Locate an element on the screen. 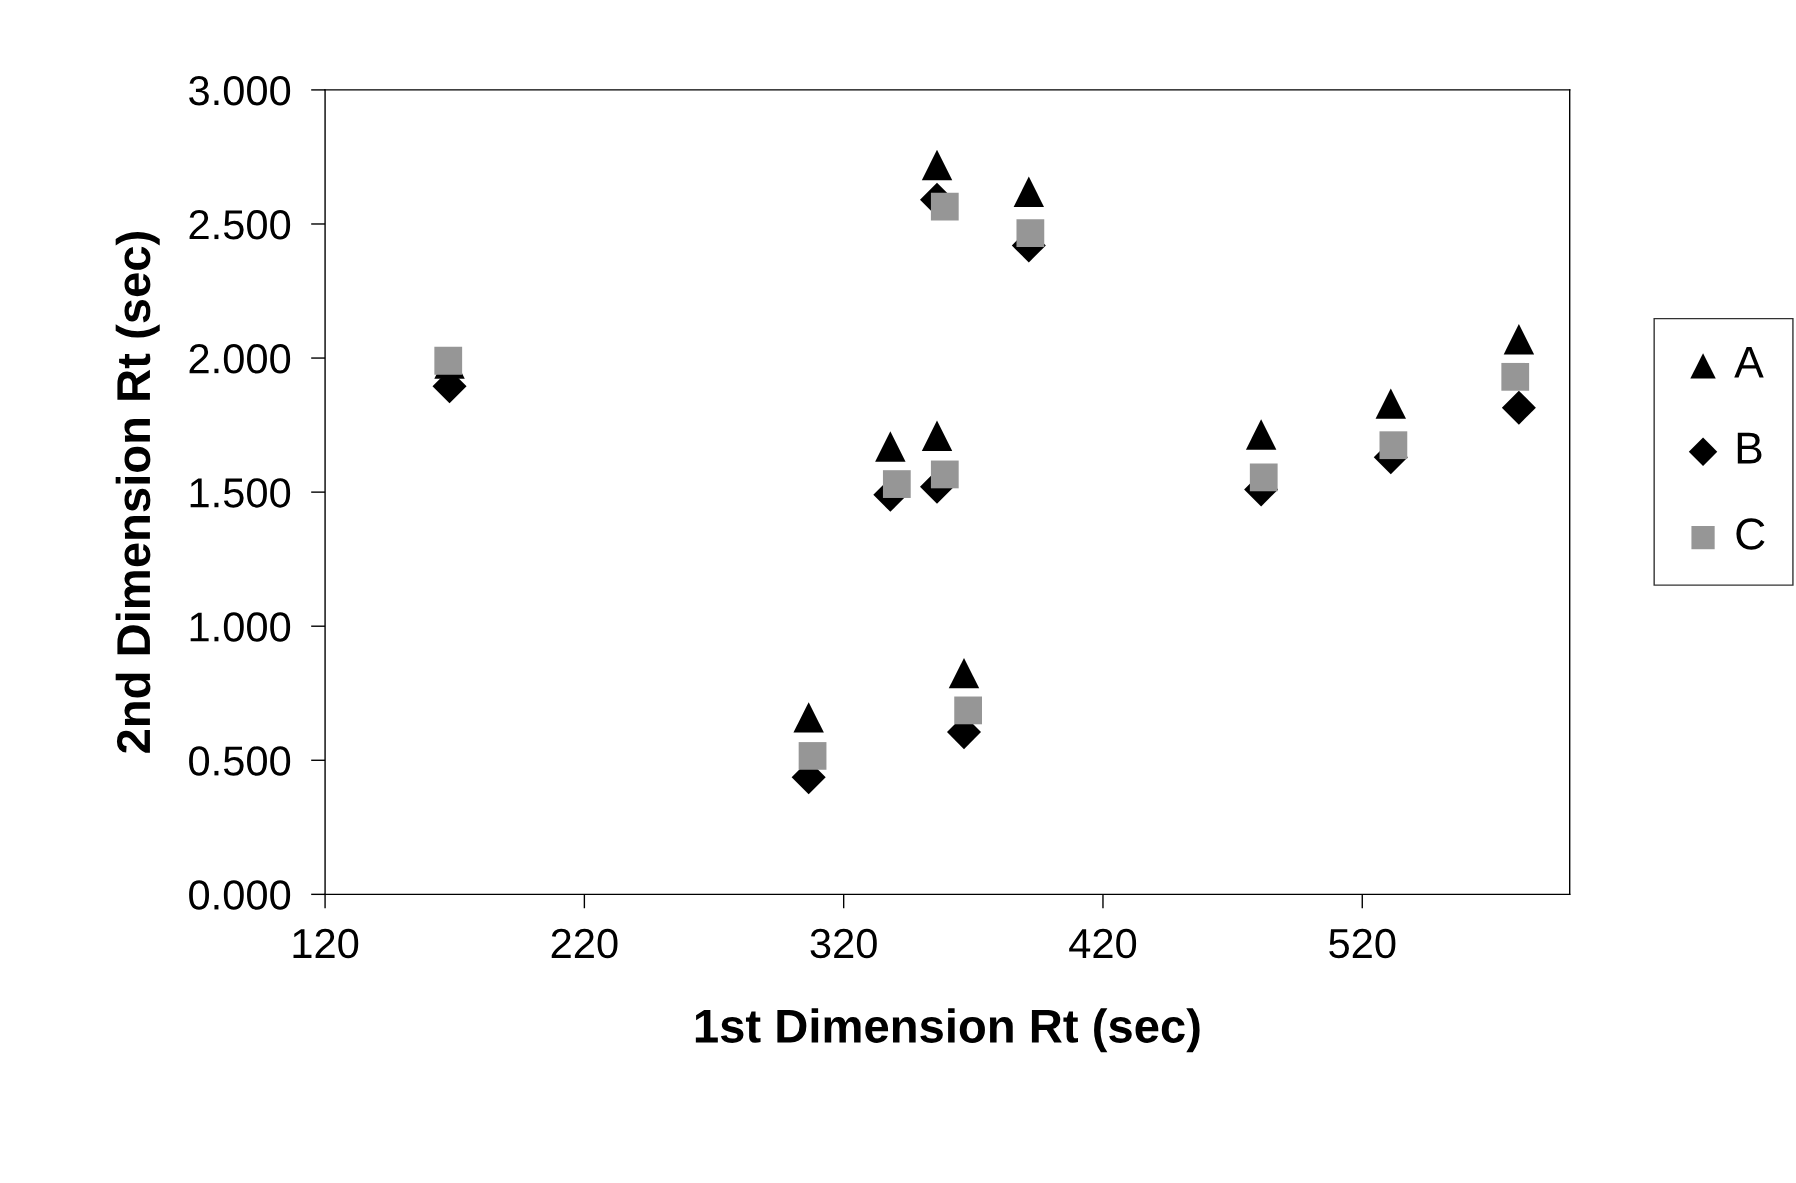 The height and width of the screenshot is (1183, 1796). legend-label: B is located at coordinates (1749, 448).